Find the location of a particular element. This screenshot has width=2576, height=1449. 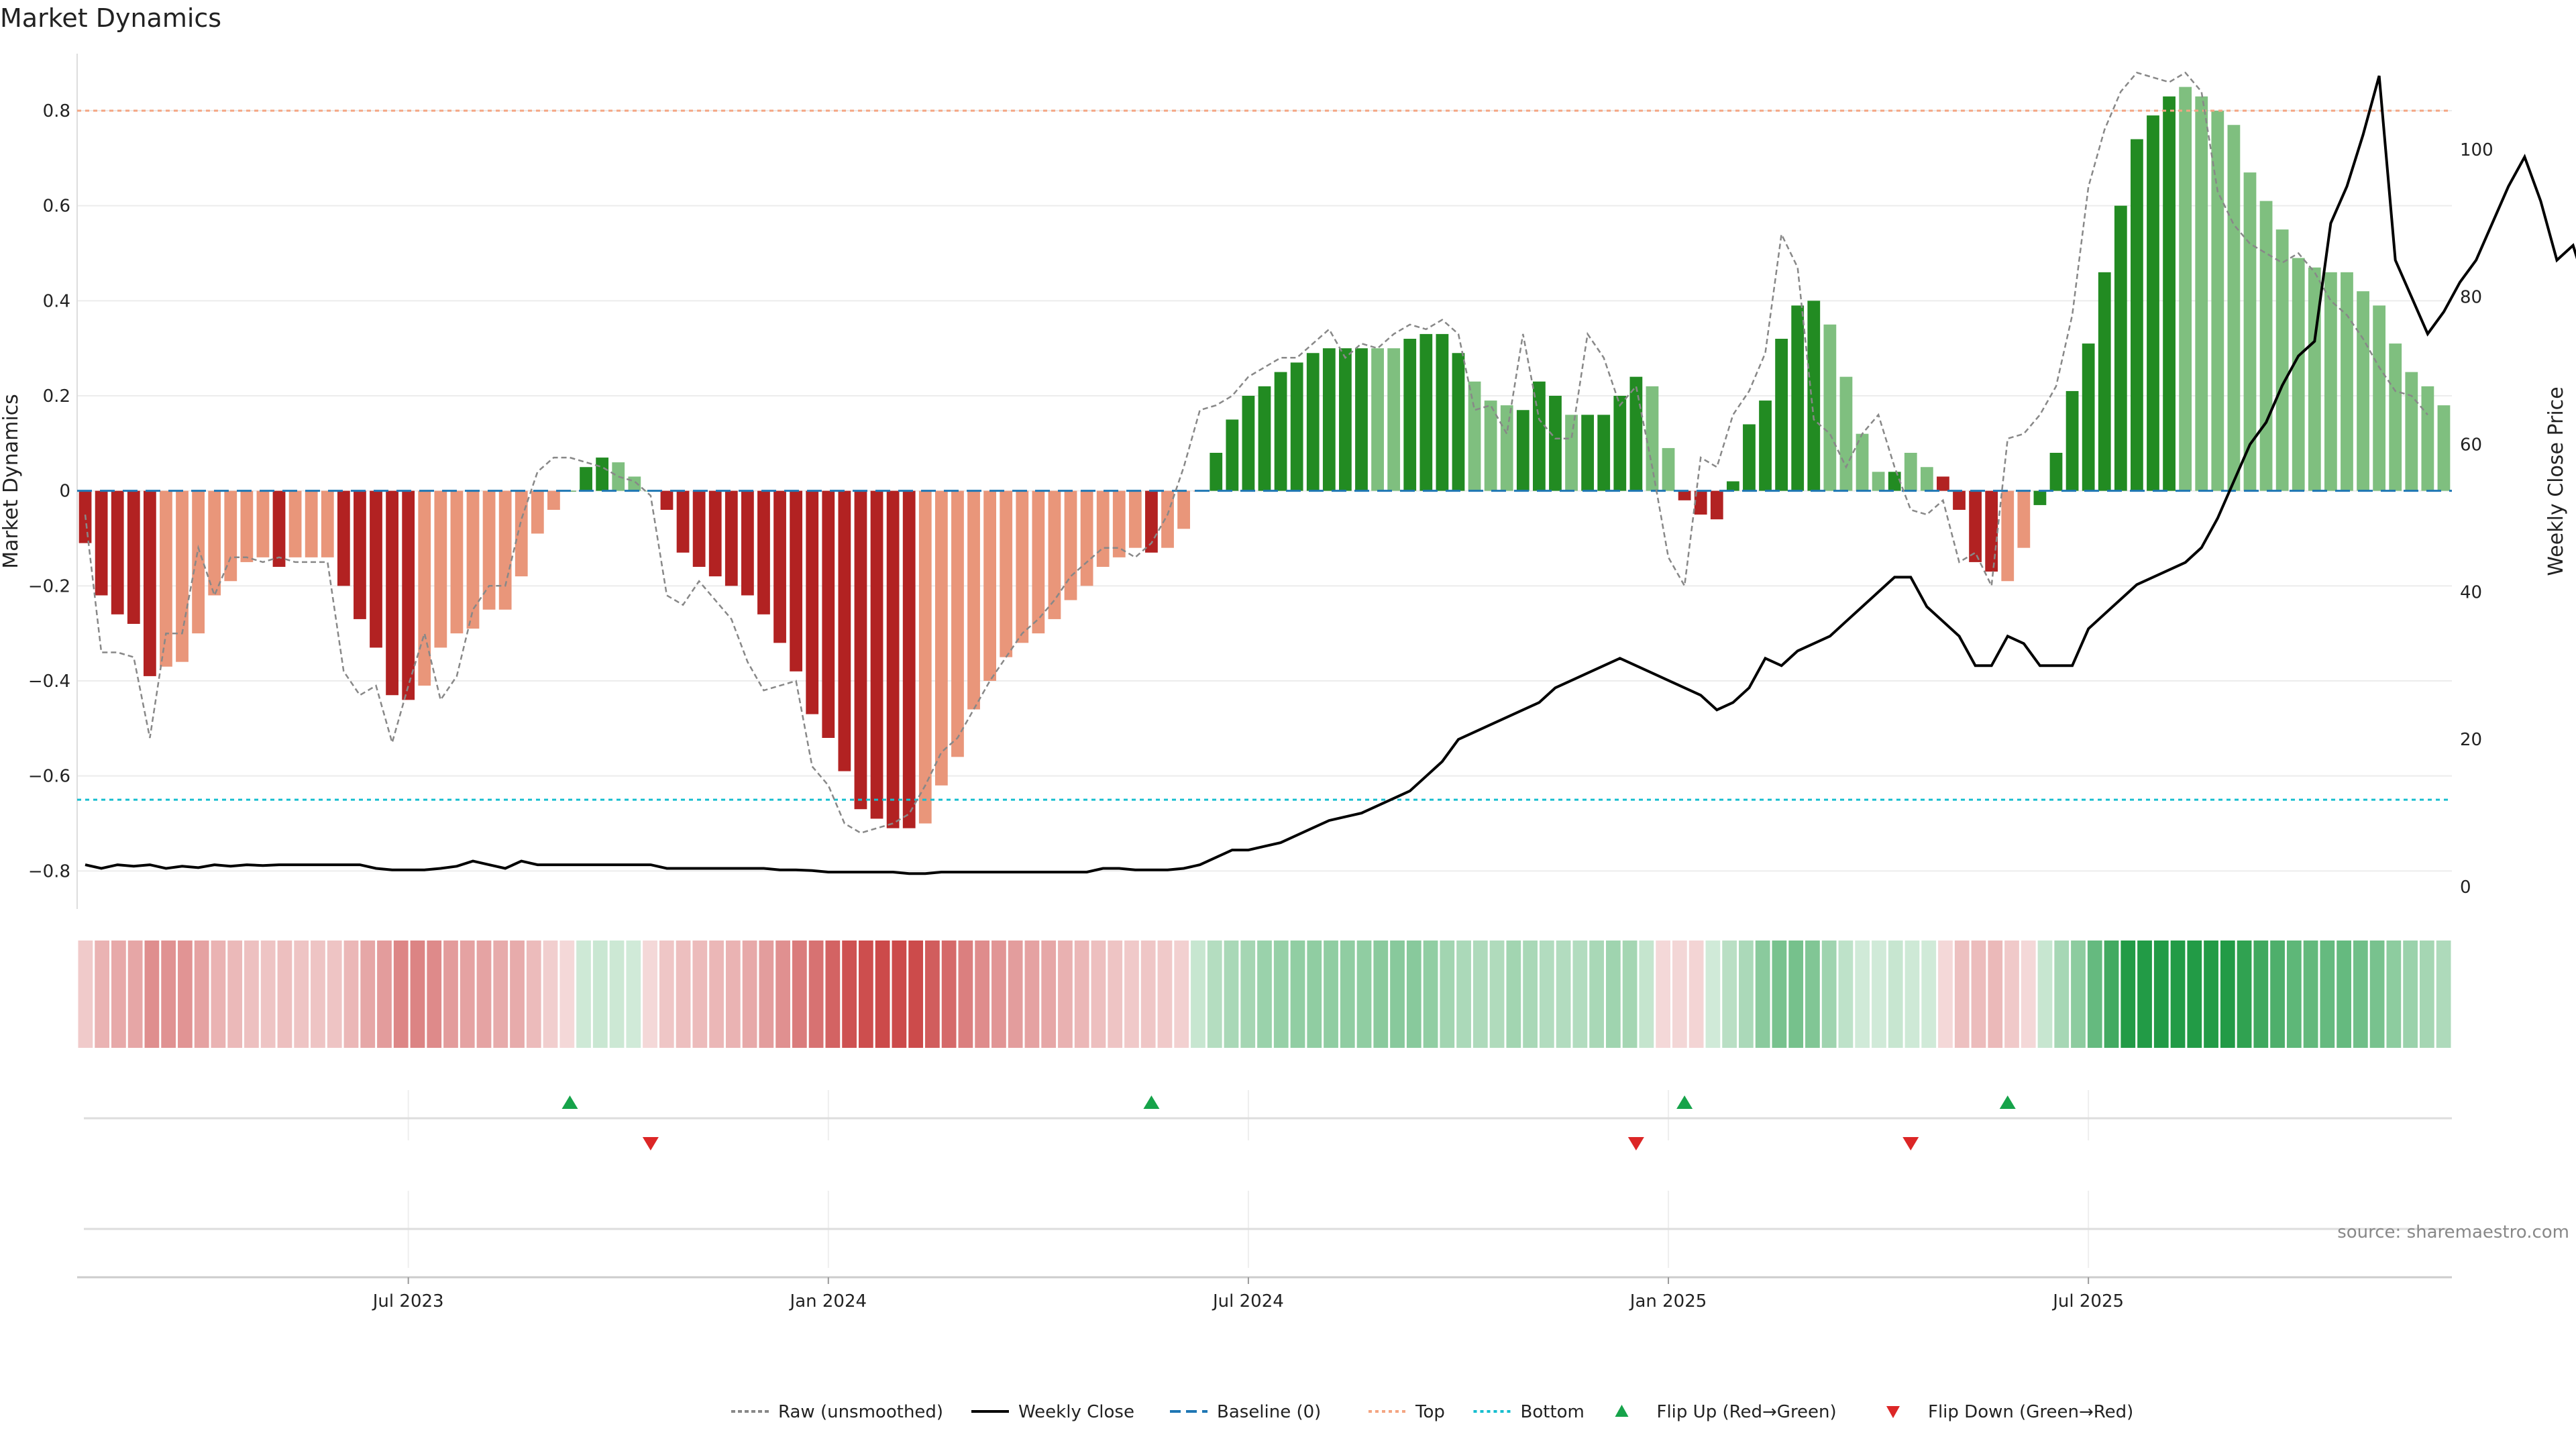

y-axis-title: Market Dynamics is located at coordinates (11, 481).